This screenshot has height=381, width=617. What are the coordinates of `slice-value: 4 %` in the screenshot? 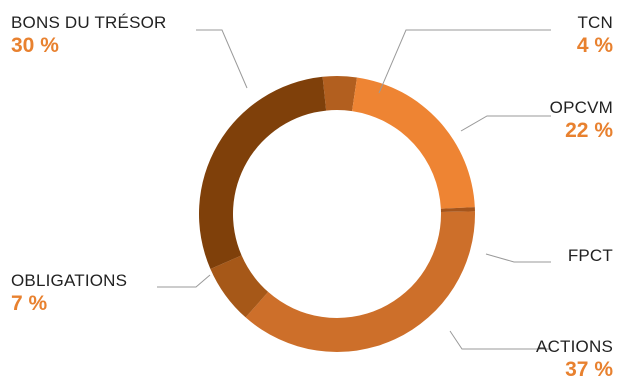 It's located at (594, 45).